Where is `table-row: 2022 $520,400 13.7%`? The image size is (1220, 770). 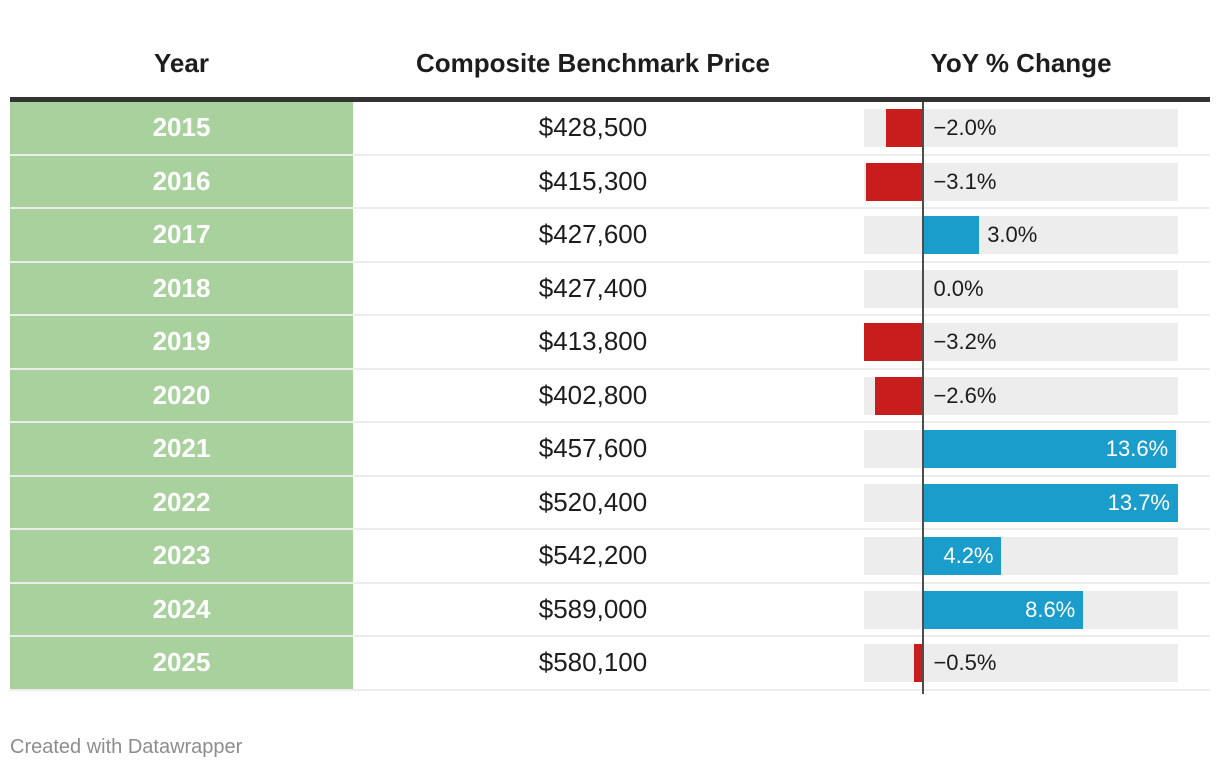
table-row: 2022 $520,400 13.7% is located at coordinates (610, 503).